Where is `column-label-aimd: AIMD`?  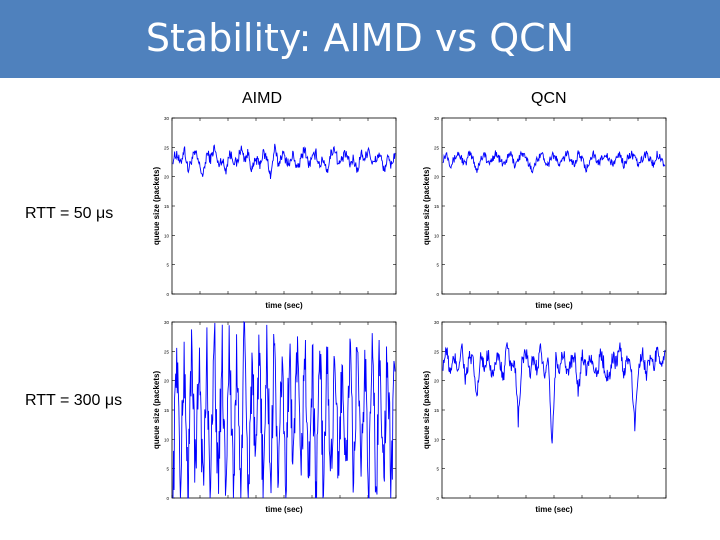 column-label-aimd: AIMD is located at coordinates (262, 98).